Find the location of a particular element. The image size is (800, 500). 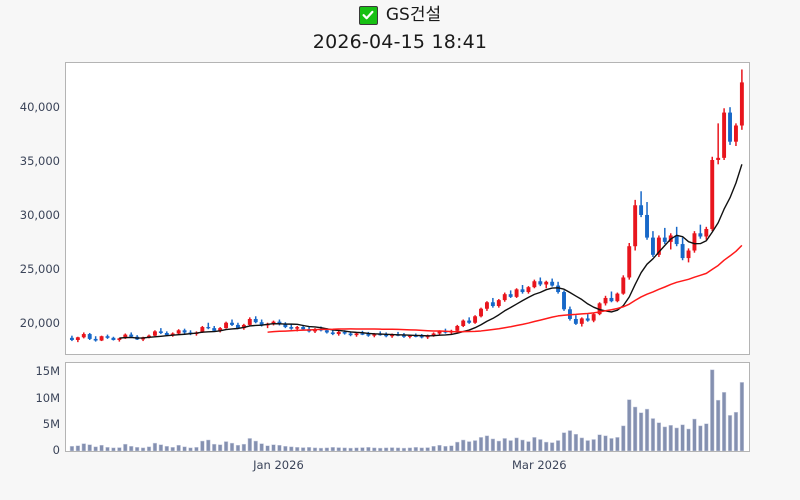

volume-y-tick: 15M is located at coordinates (47, 371).